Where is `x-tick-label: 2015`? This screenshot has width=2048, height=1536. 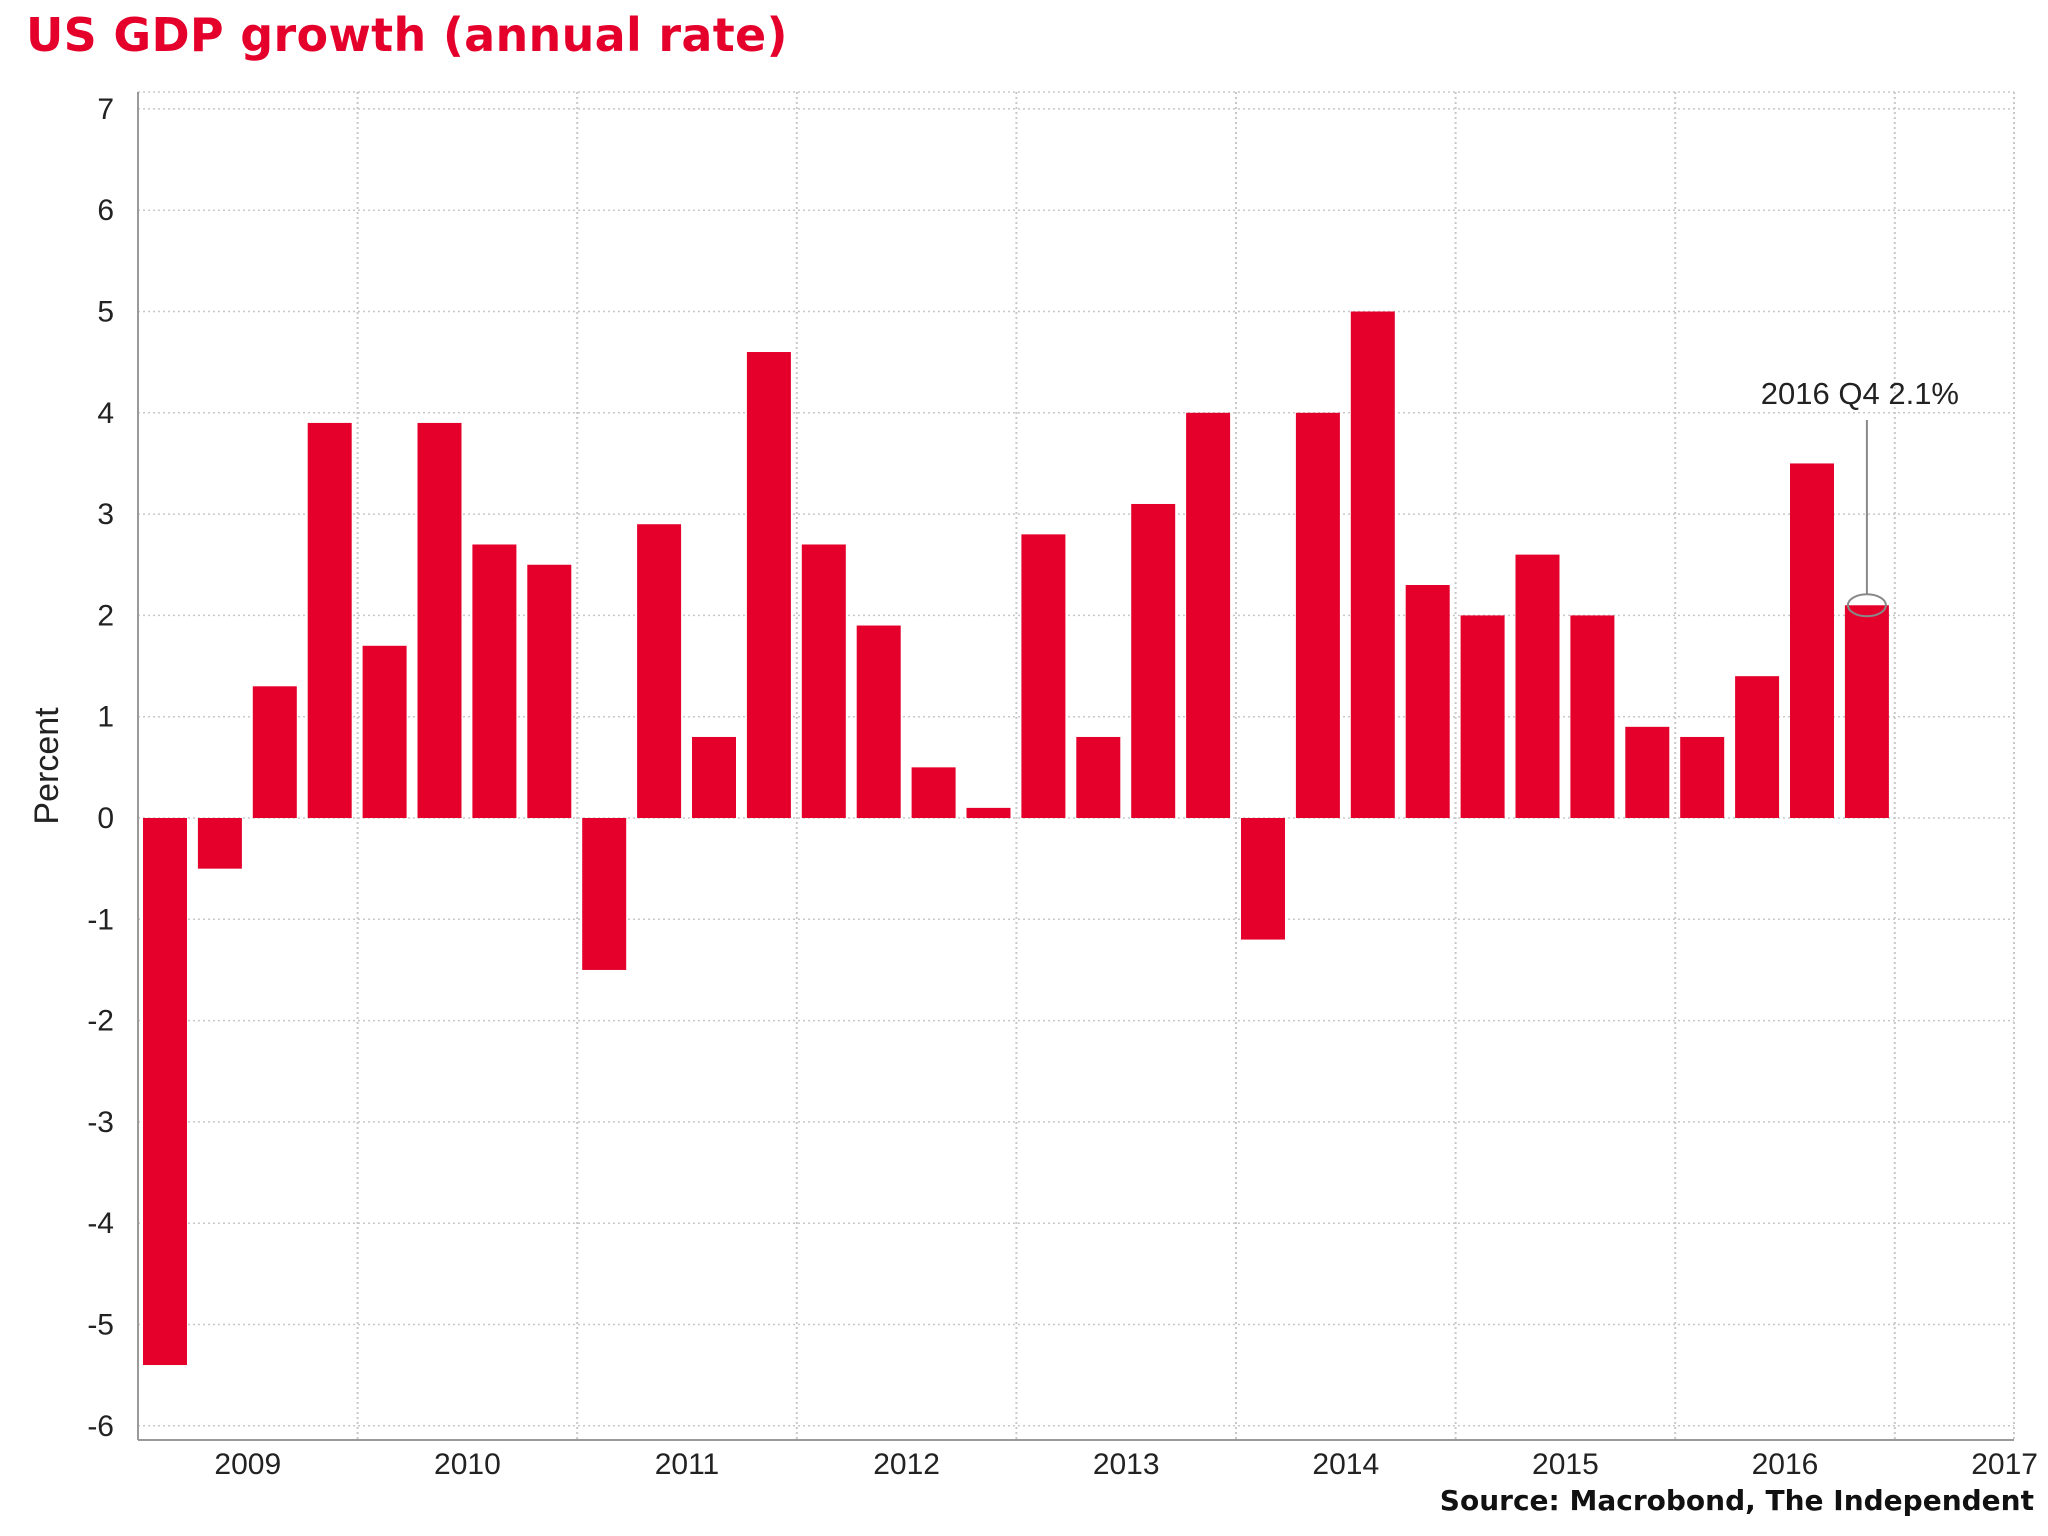
x-tick-label: 2015 is located at coordinates (1565, 1464).